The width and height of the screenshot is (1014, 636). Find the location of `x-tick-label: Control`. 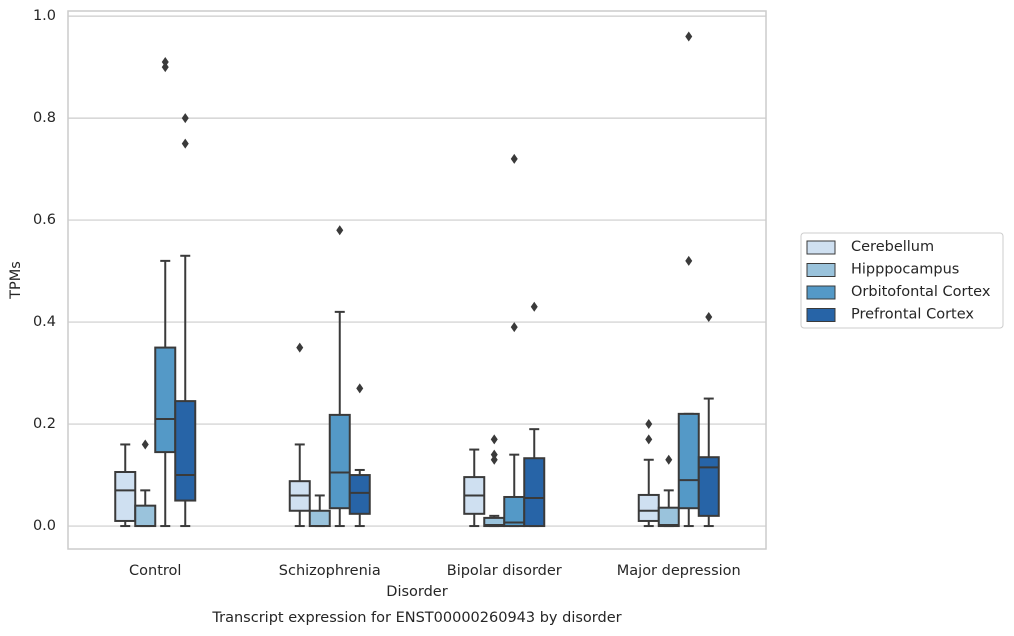

x-tick-label: Control is located at coordinates (155, 571).